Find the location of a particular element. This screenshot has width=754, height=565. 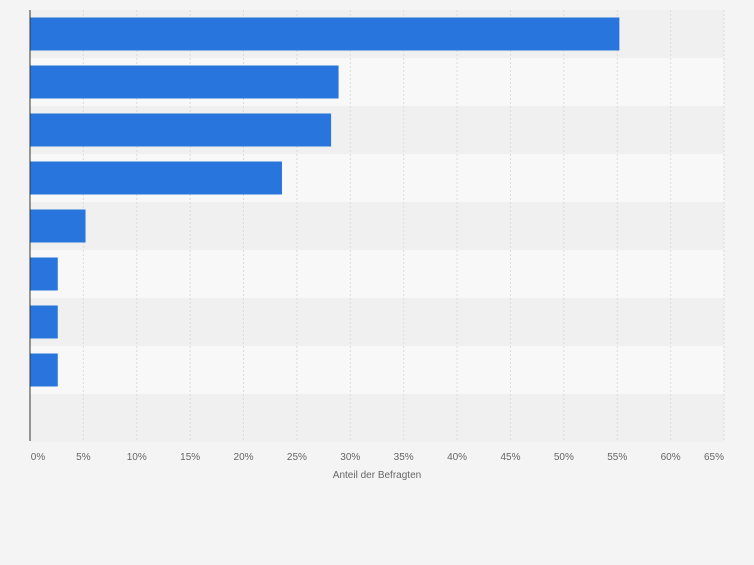

x-tick-label: 20% is located at coordinates (244, 457).